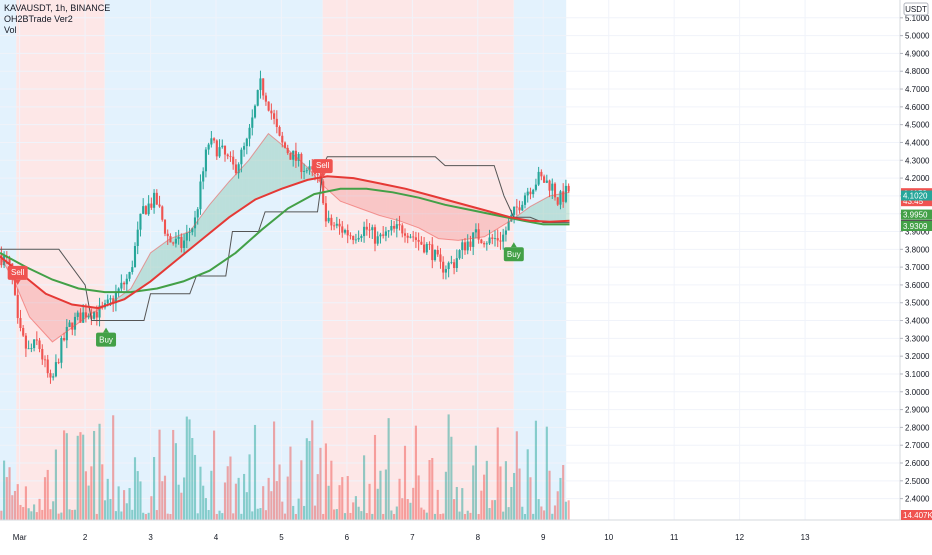 This screenshot has width=932, height=555. What do you see at coordinates (917, 321) in the screenshot?
I see `price-tick-label: 3.4000` at bounding box center [917, 321].